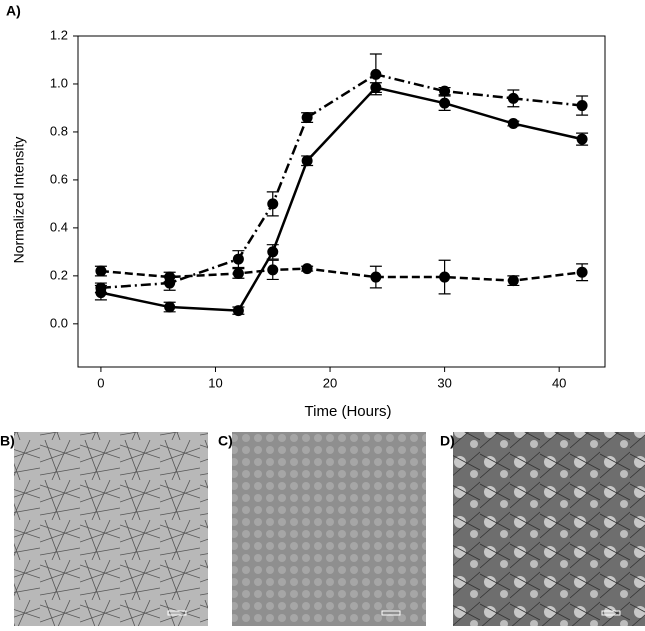 The height and width of the screenshot is (631, 645). I want to click on y-tick-label: 0.4, so click(59, 226).